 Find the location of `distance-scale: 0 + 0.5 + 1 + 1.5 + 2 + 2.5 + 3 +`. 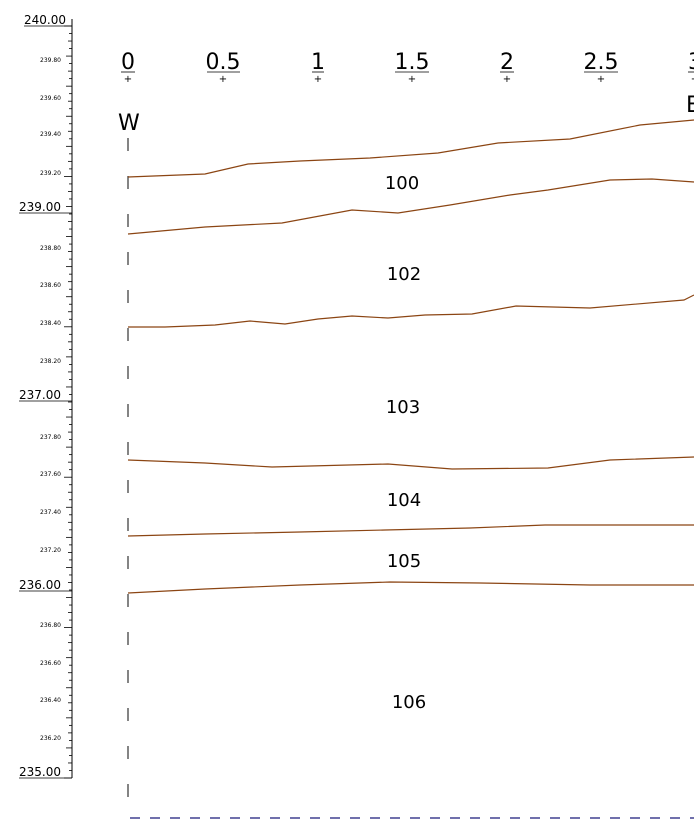

distance-scale: 0 + 0.5 + 1 + 1.5 + 2 + 2.5 + 3 + is located at coordinates (407, 67).